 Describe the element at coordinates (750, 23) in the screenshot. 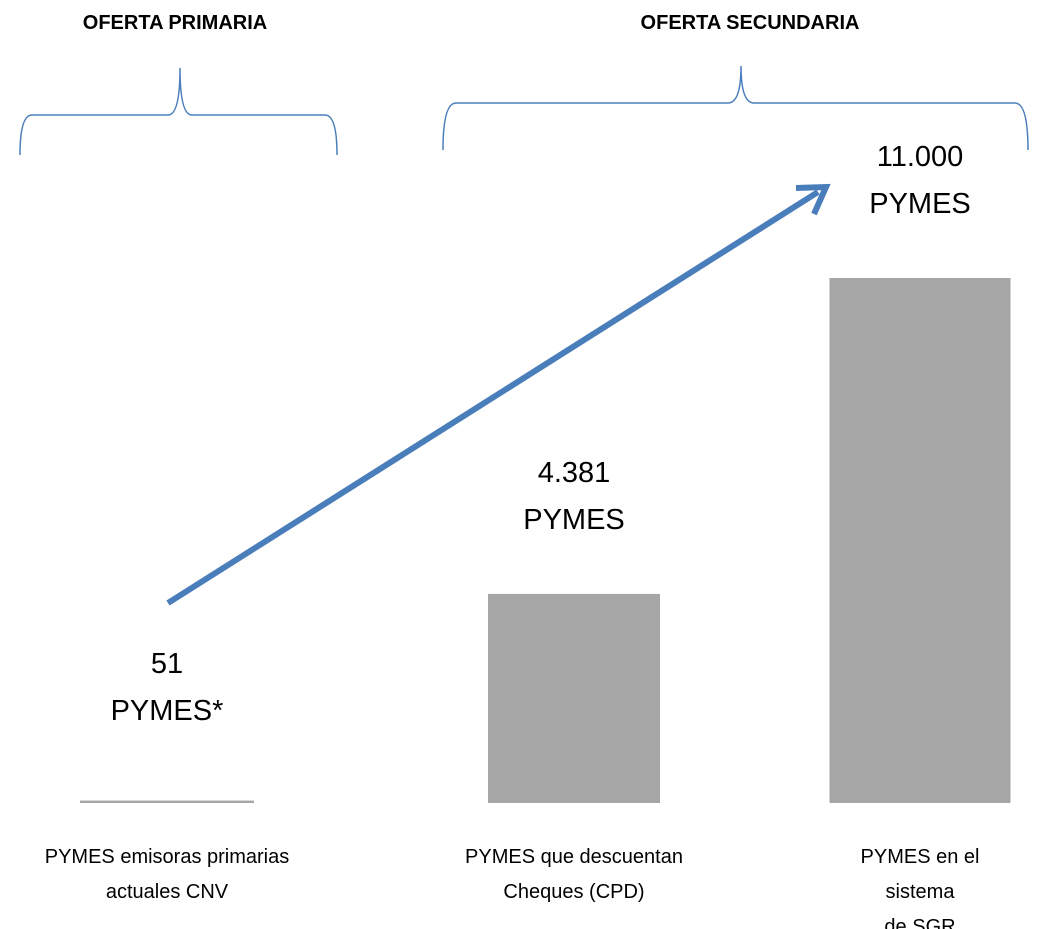

I see `group-label: OFERTA SECUNDARIA` at that location.